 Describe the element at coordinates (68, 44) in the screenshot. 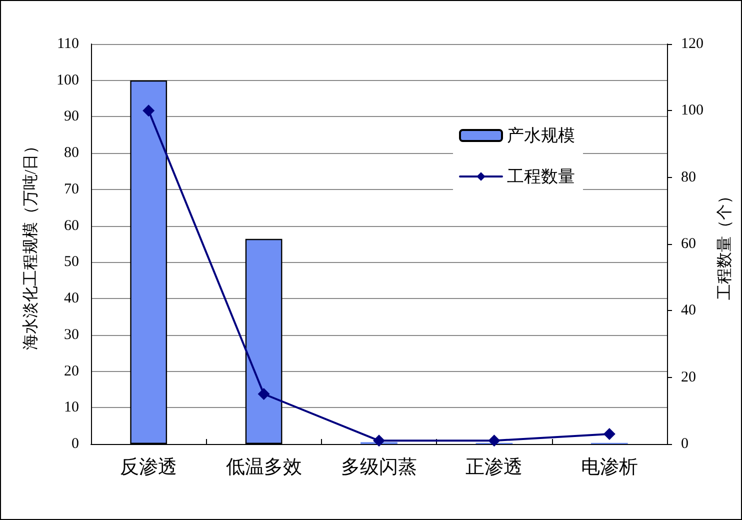

I see `y-tick-label: 110` at that location.